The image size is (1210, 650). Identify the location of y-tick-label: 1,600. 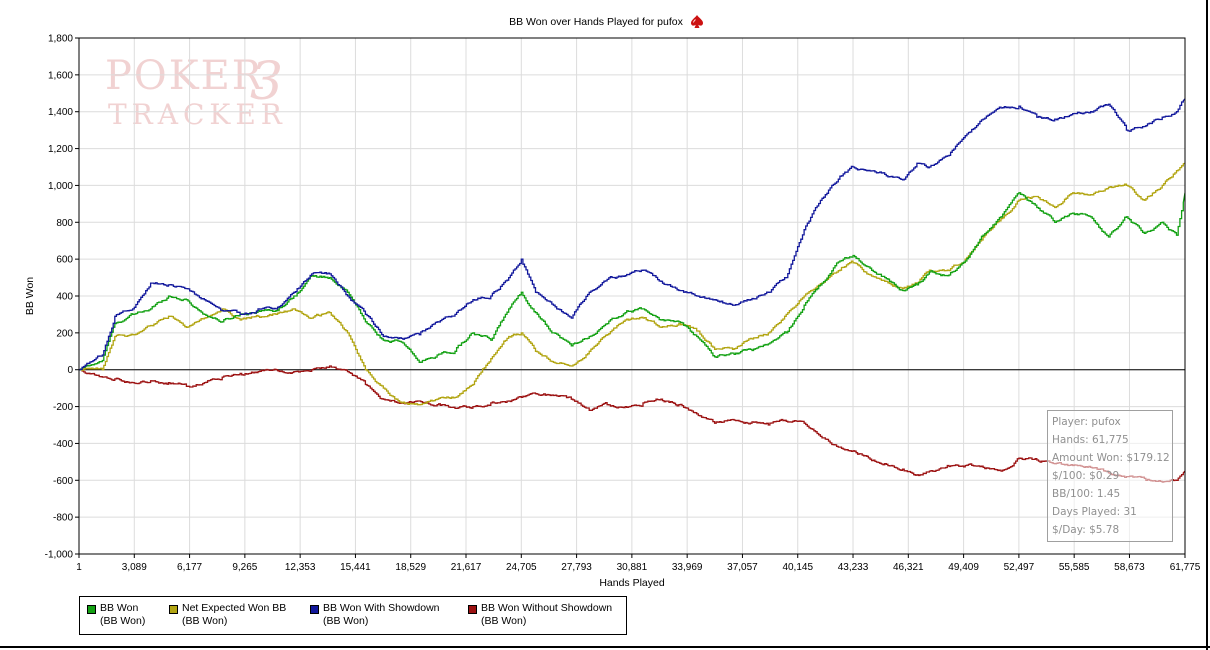
(60, 75).